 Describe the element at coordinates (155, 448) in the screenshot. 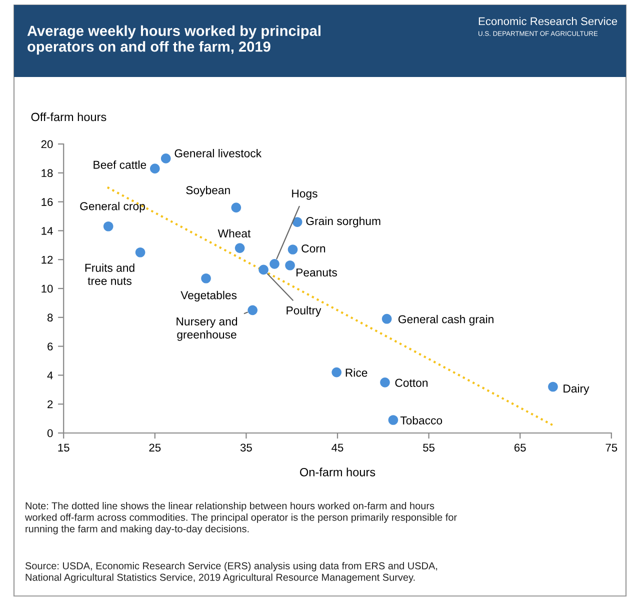

I see `x-tick-label: 25` at that location.